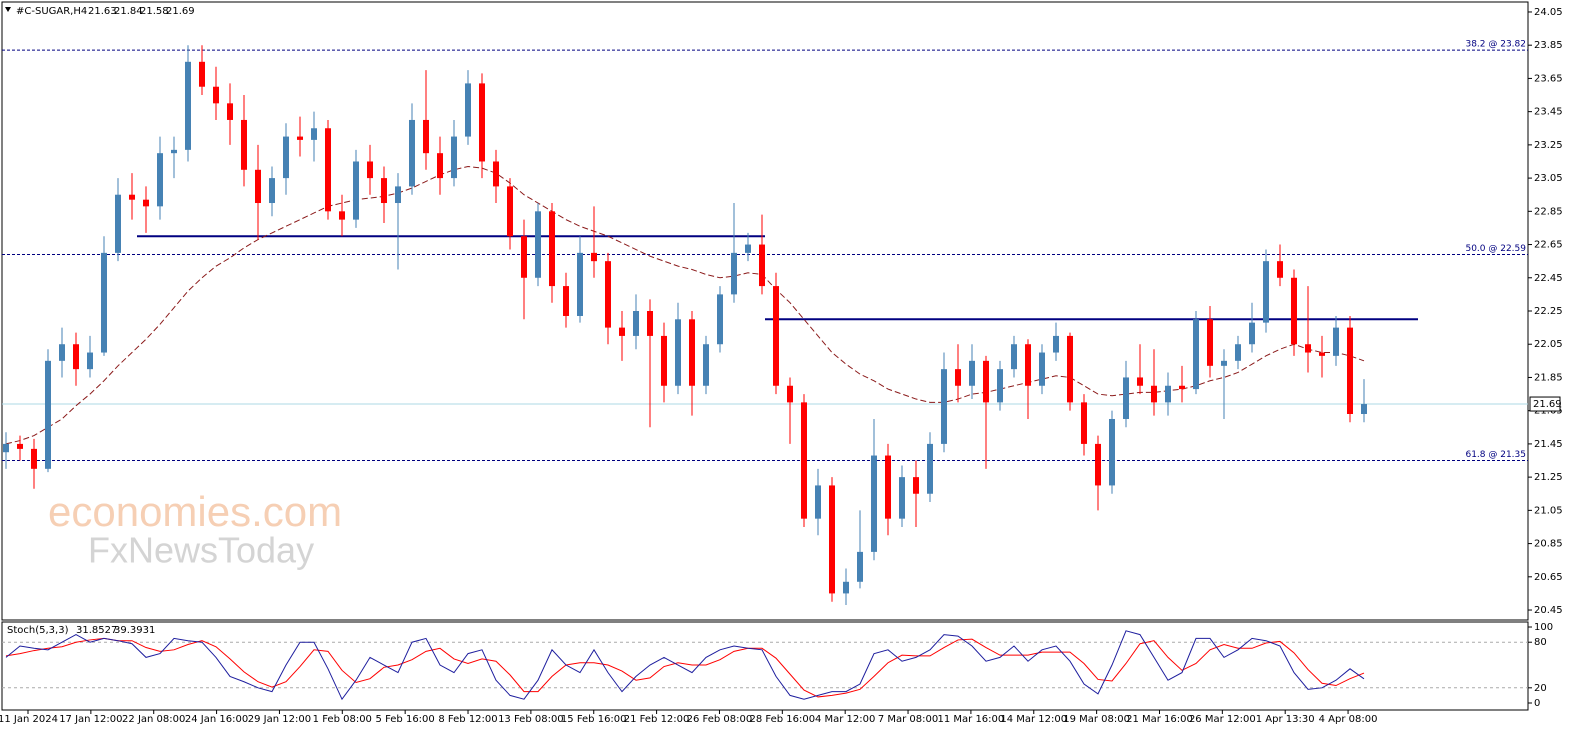 The width and height of the screenshot is (1596, 747). I want to click on x-tick-label: 4 Mar 12:00, so click(845, 719).